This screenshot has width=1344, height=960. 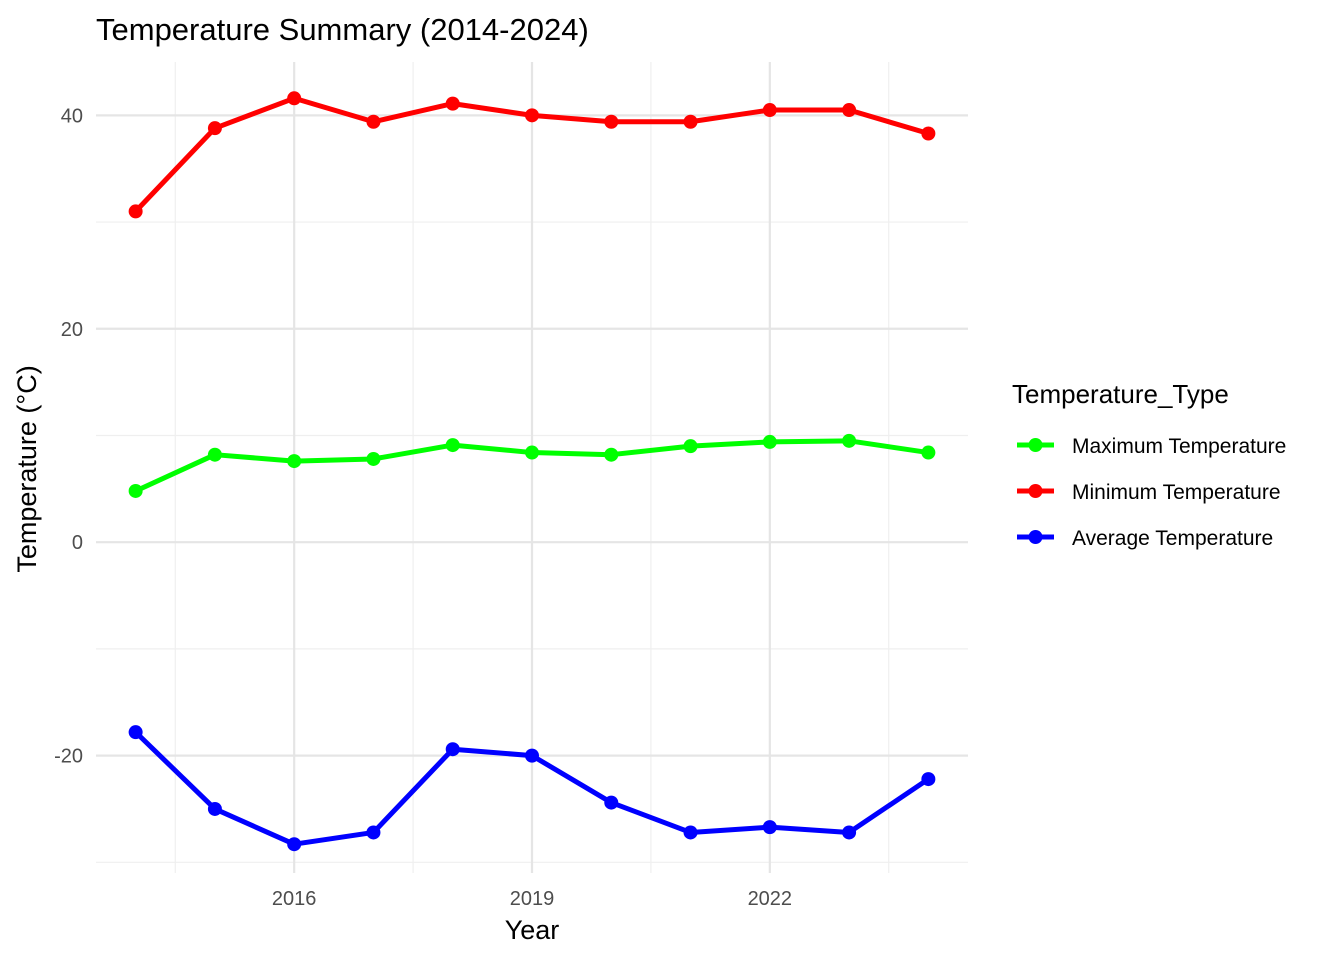 I want to click on y-tick-label: 0, so click(x=77, y=543).